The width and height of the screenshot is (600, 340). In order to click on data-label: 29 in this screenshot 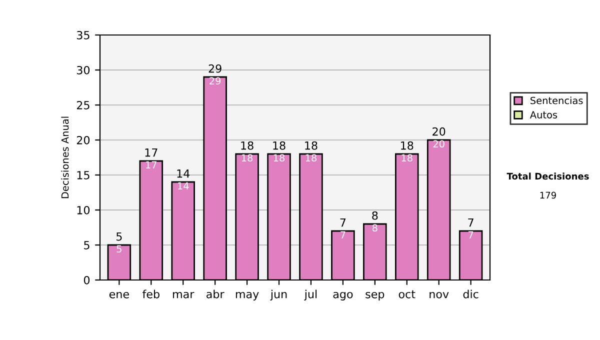, I will do `click(215, 81)`.